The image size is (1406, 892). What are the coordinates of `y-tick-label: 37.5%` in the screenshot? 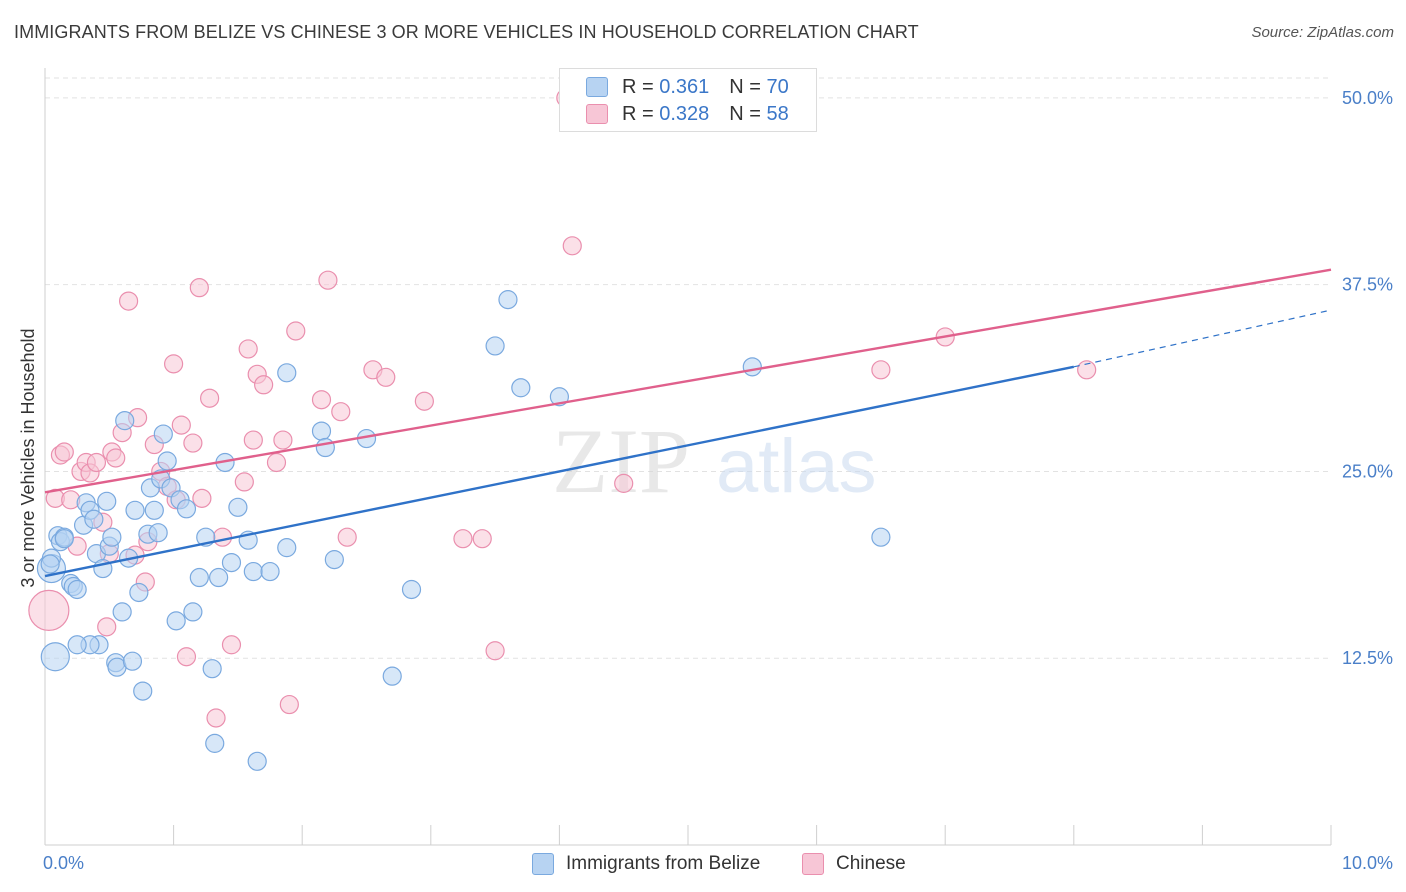 It's located at (1367, 285).